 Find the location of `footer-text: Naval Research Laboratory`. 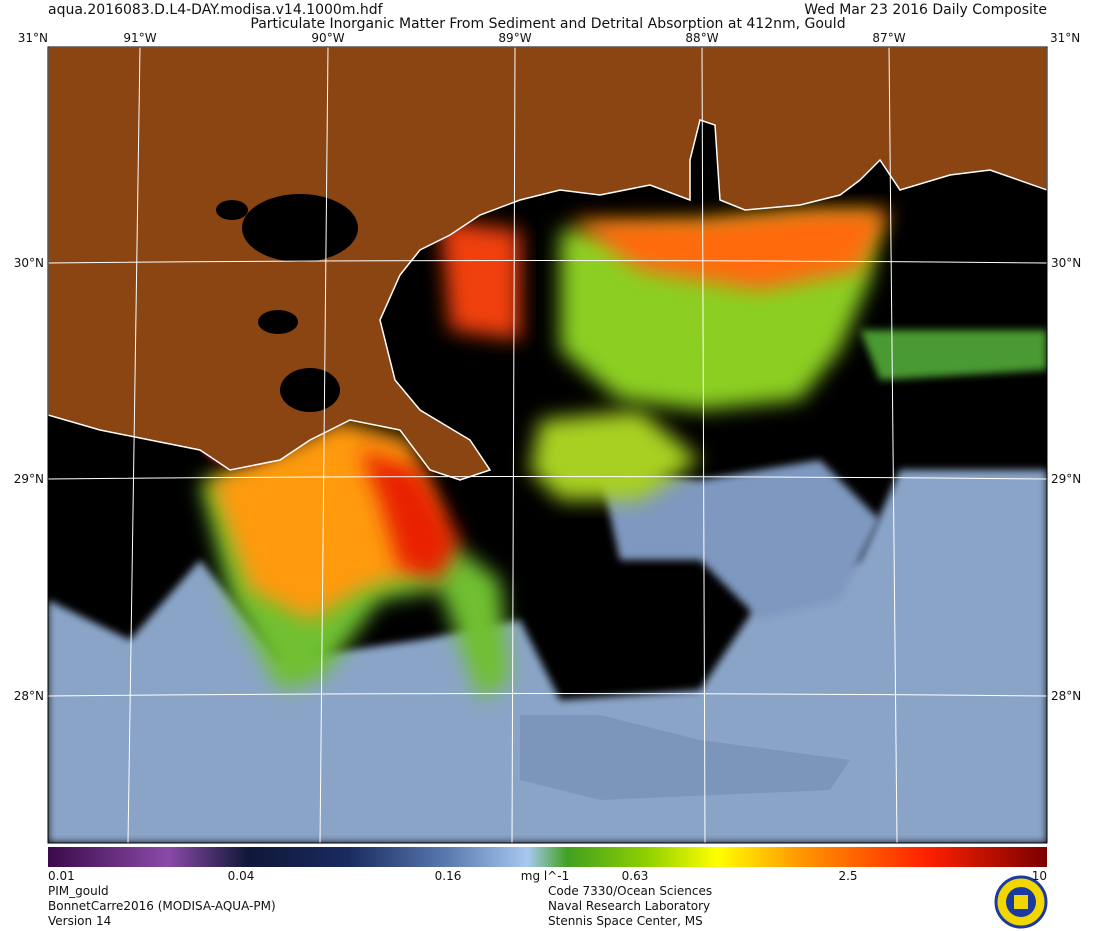

footer-text: Naval Research Laboratory is located at coordinates (629, 906).